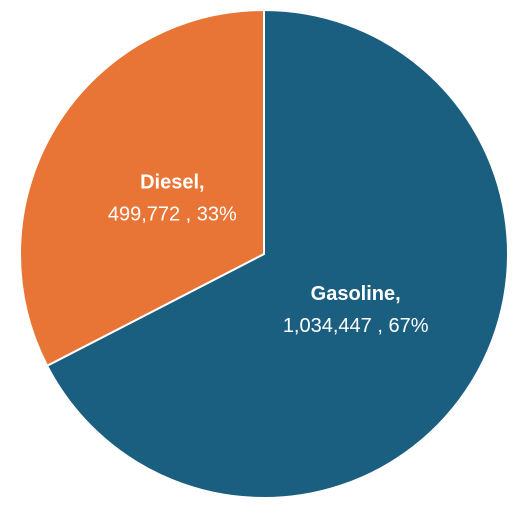 The width and height of the screenshot is (531, 510). What do you see at coordinates (356, 294) in the screenshot?
I see `slice-name: Gasoline,` at bounding box center [356, 294].